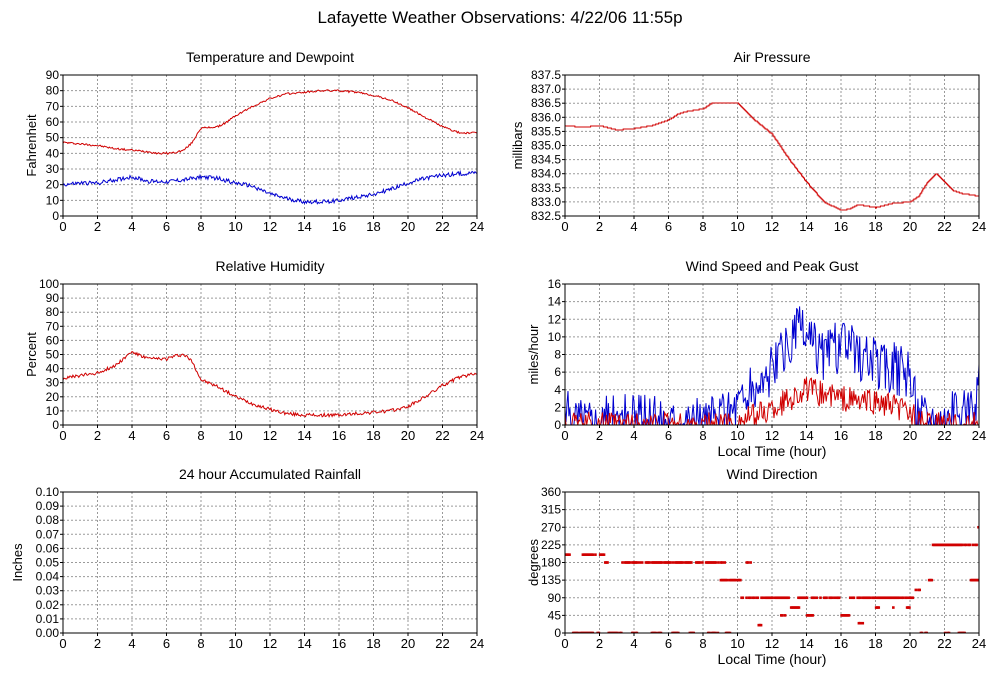 The height and width of the screenshot is (680, 1000). Describe the element at coordinates (551, 545) in the screenshot. I see `y-tick-label: 225` at that location.